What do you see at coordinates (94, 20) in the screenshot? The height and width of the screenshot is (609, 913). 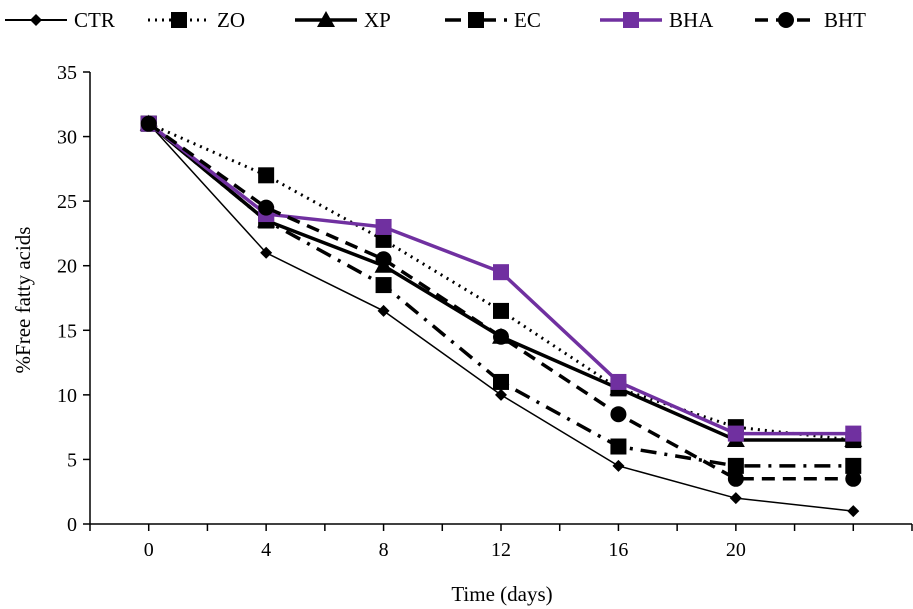 I see `legend-label-ctr: CTR` at bounding box center [94, 20].